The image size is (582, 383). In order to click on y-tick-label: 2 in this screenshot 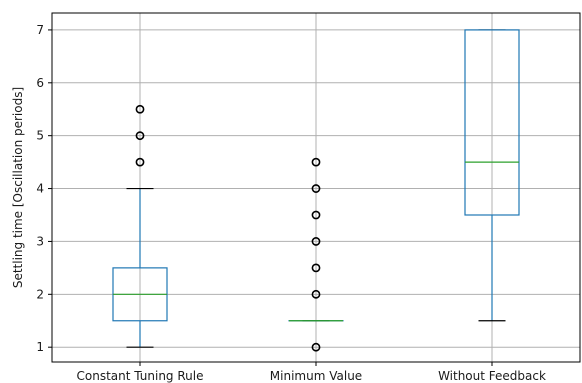, I will do `click(40, 294)`.